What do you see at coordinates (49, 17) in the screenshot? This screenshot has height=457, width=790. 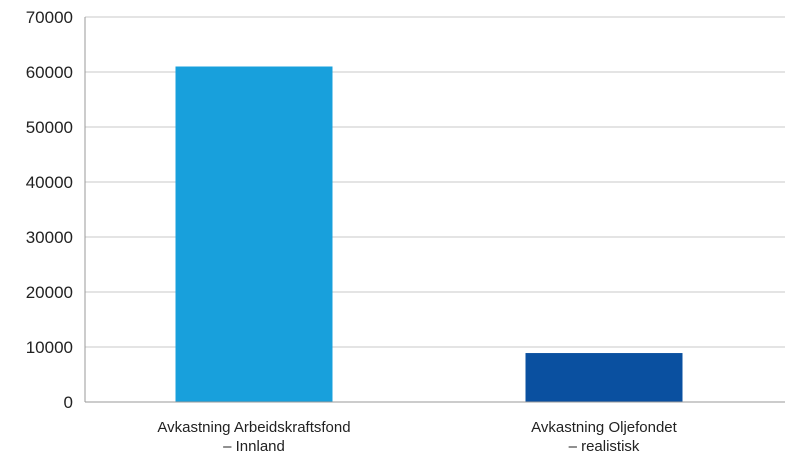 I see `y-tick-label: 70000` at bounding box center [49, 17].